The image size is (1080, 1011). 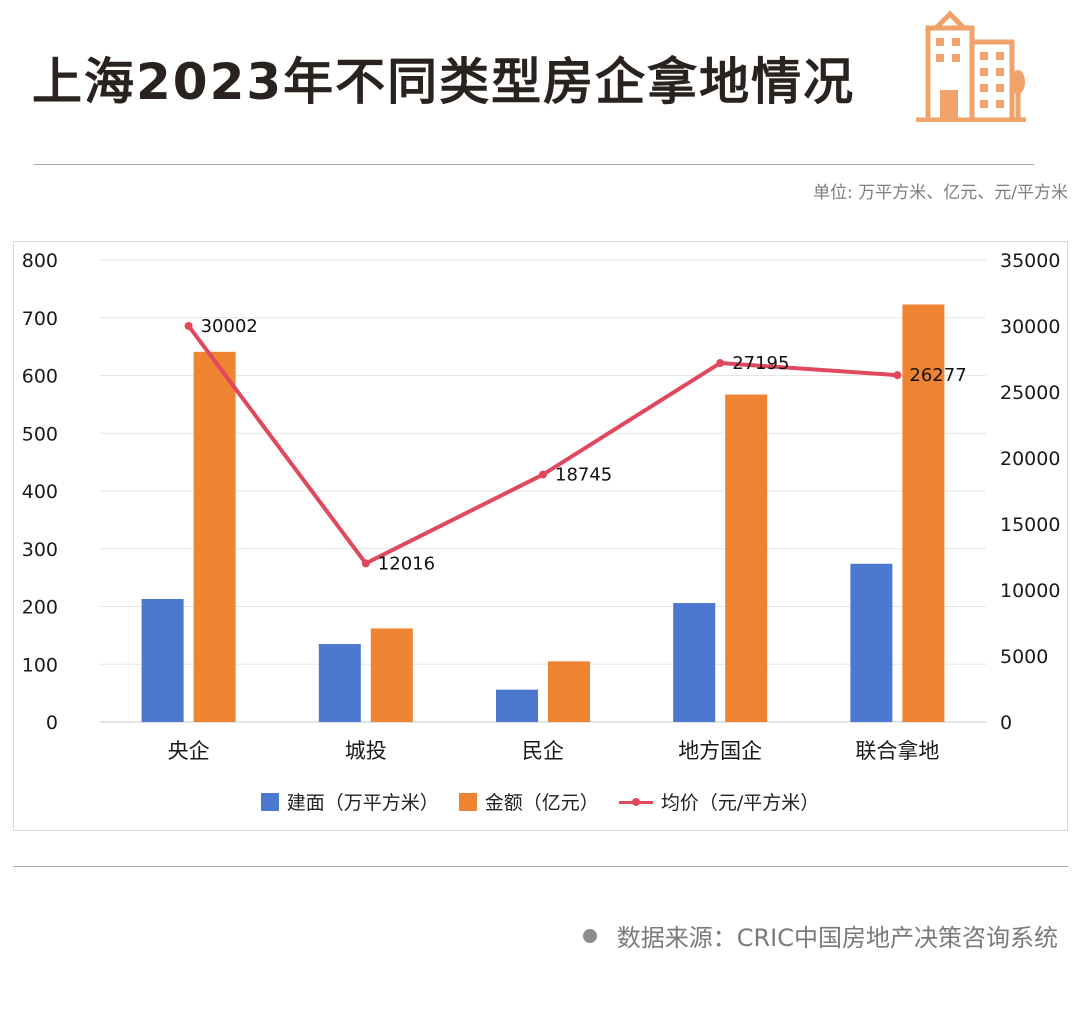 What do you see at coordinates (1030, 327) in the screenshot?
I see `y2-tick-label: 30000` at bounding box center [1030, 327].